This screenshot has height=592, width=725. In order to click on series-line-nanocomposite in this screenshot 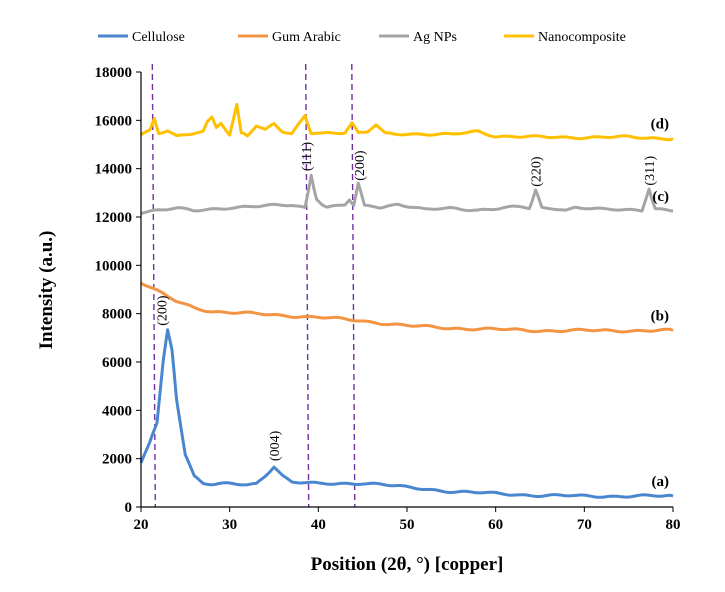, I will do `click(407, 122)`.